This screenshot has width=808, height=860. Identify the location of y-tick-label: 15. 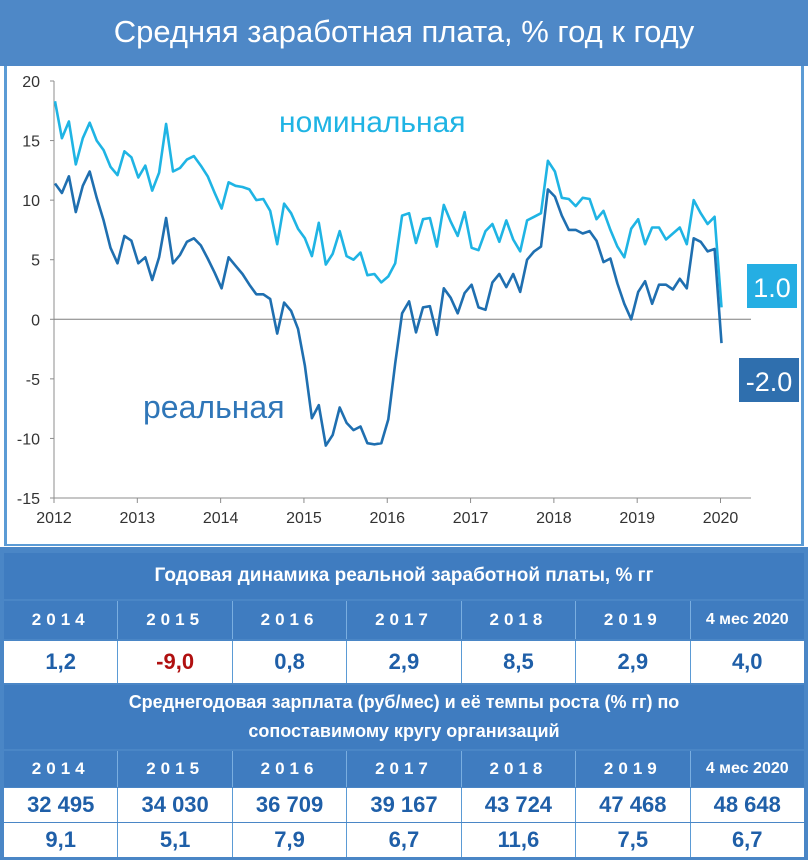
(31, 142).